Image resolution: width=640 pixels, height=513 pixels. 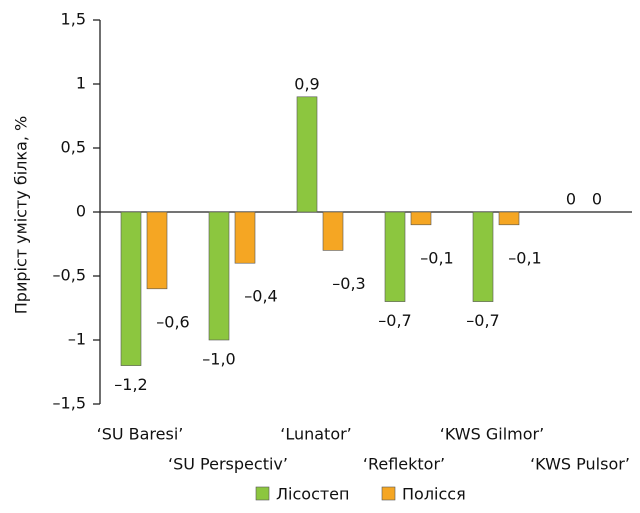 What do you see at coordinates (306, 83) in the screenshot?
I see `value-label: 0,9` at bounding box center [306, 83].